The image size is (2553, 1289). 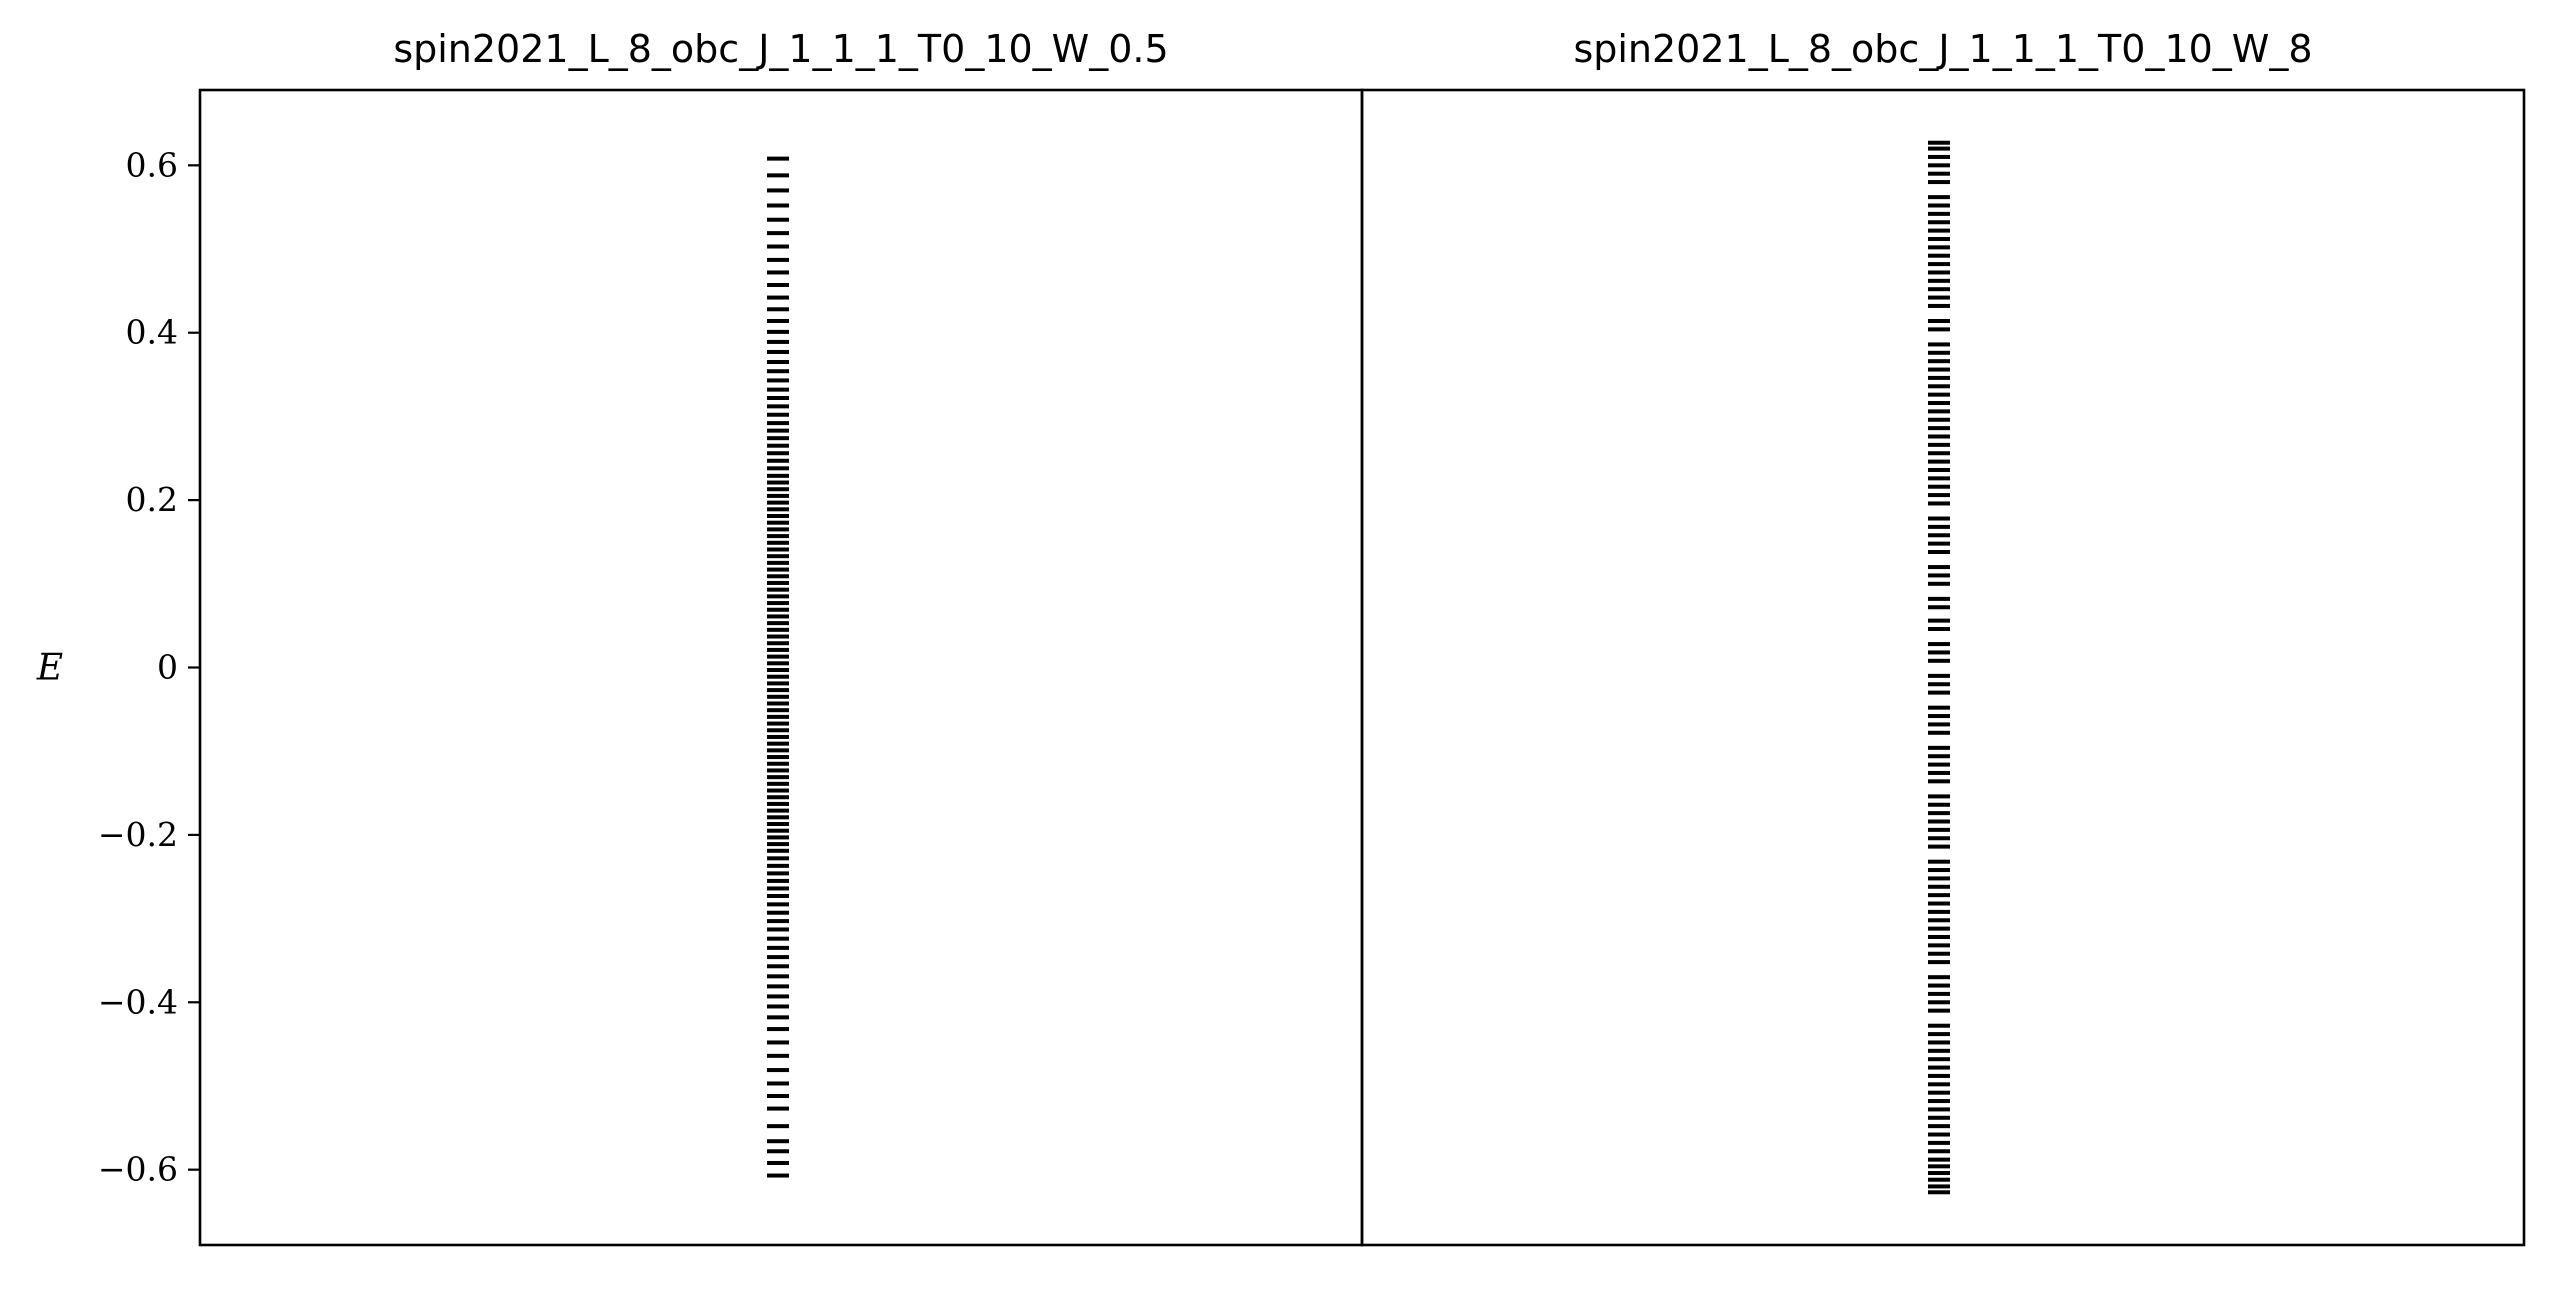 I want to click on energy-levels-left, so click(x=778, y=667).